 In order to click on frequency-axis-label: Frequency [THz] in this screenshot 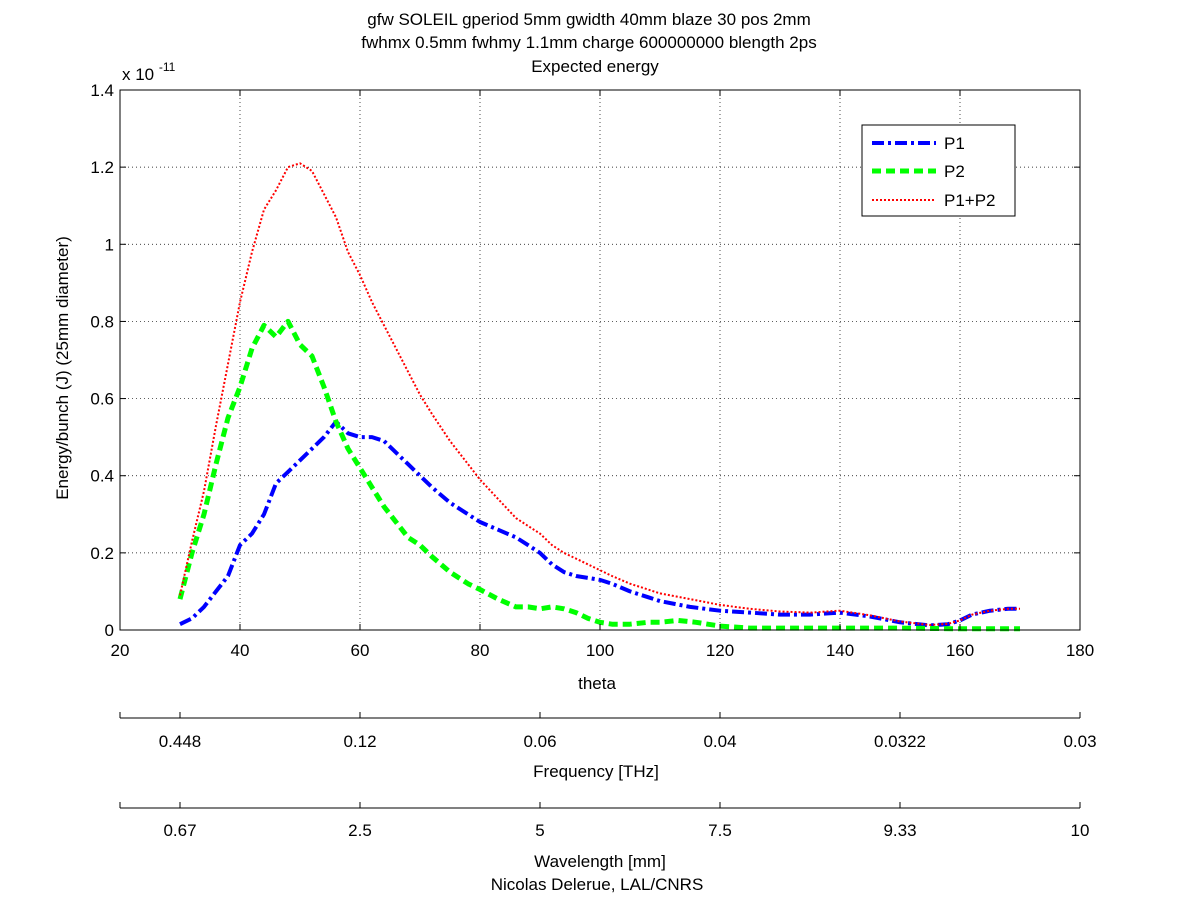, I will do `click(596, 771)`.